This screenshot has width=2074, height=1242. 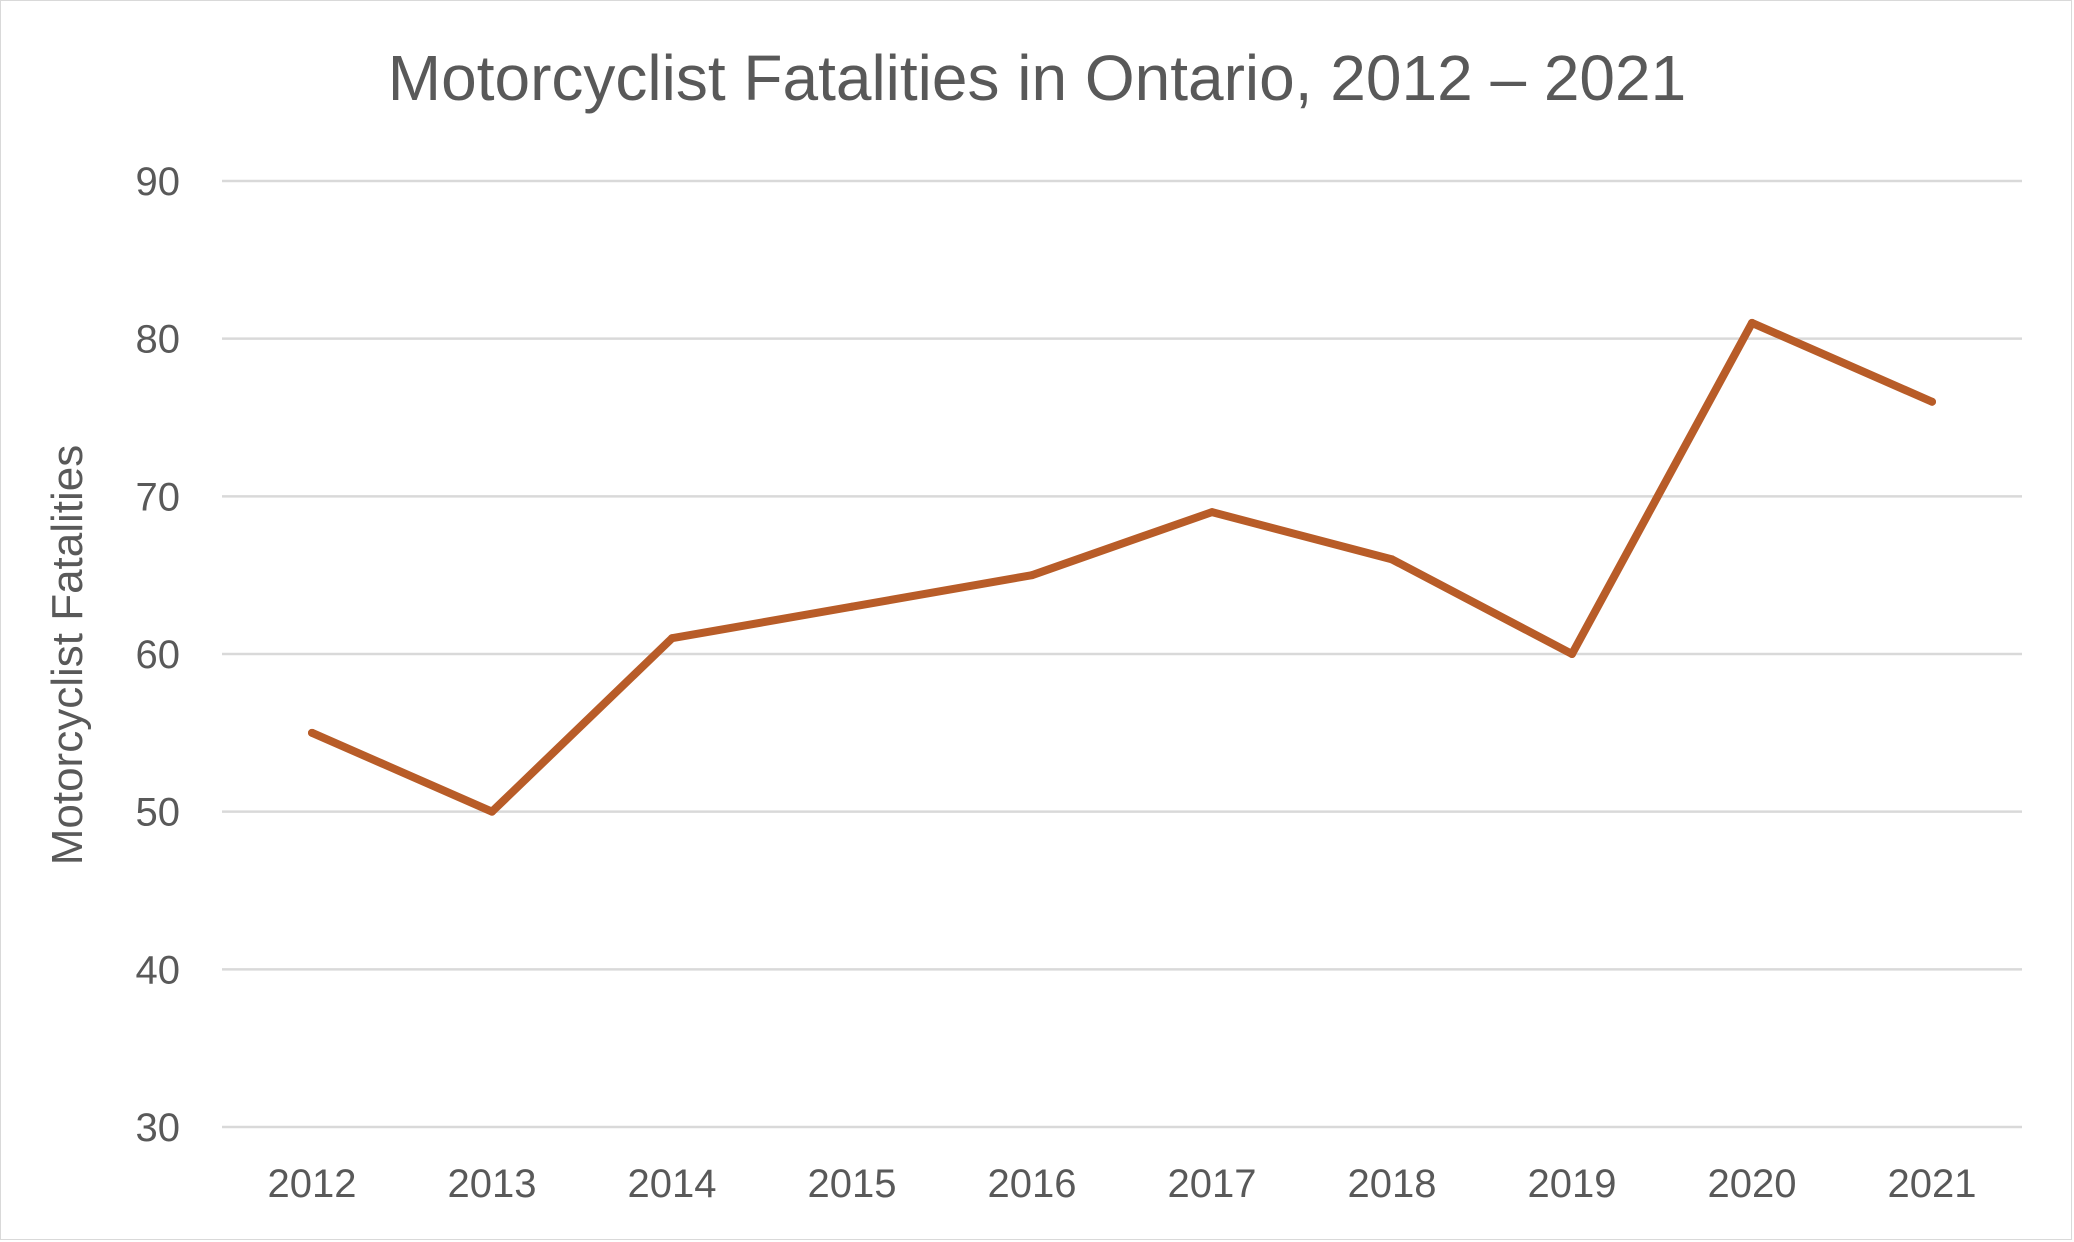 I want to click on x-tick-label: 2018, so click(x=1392, y=1184).